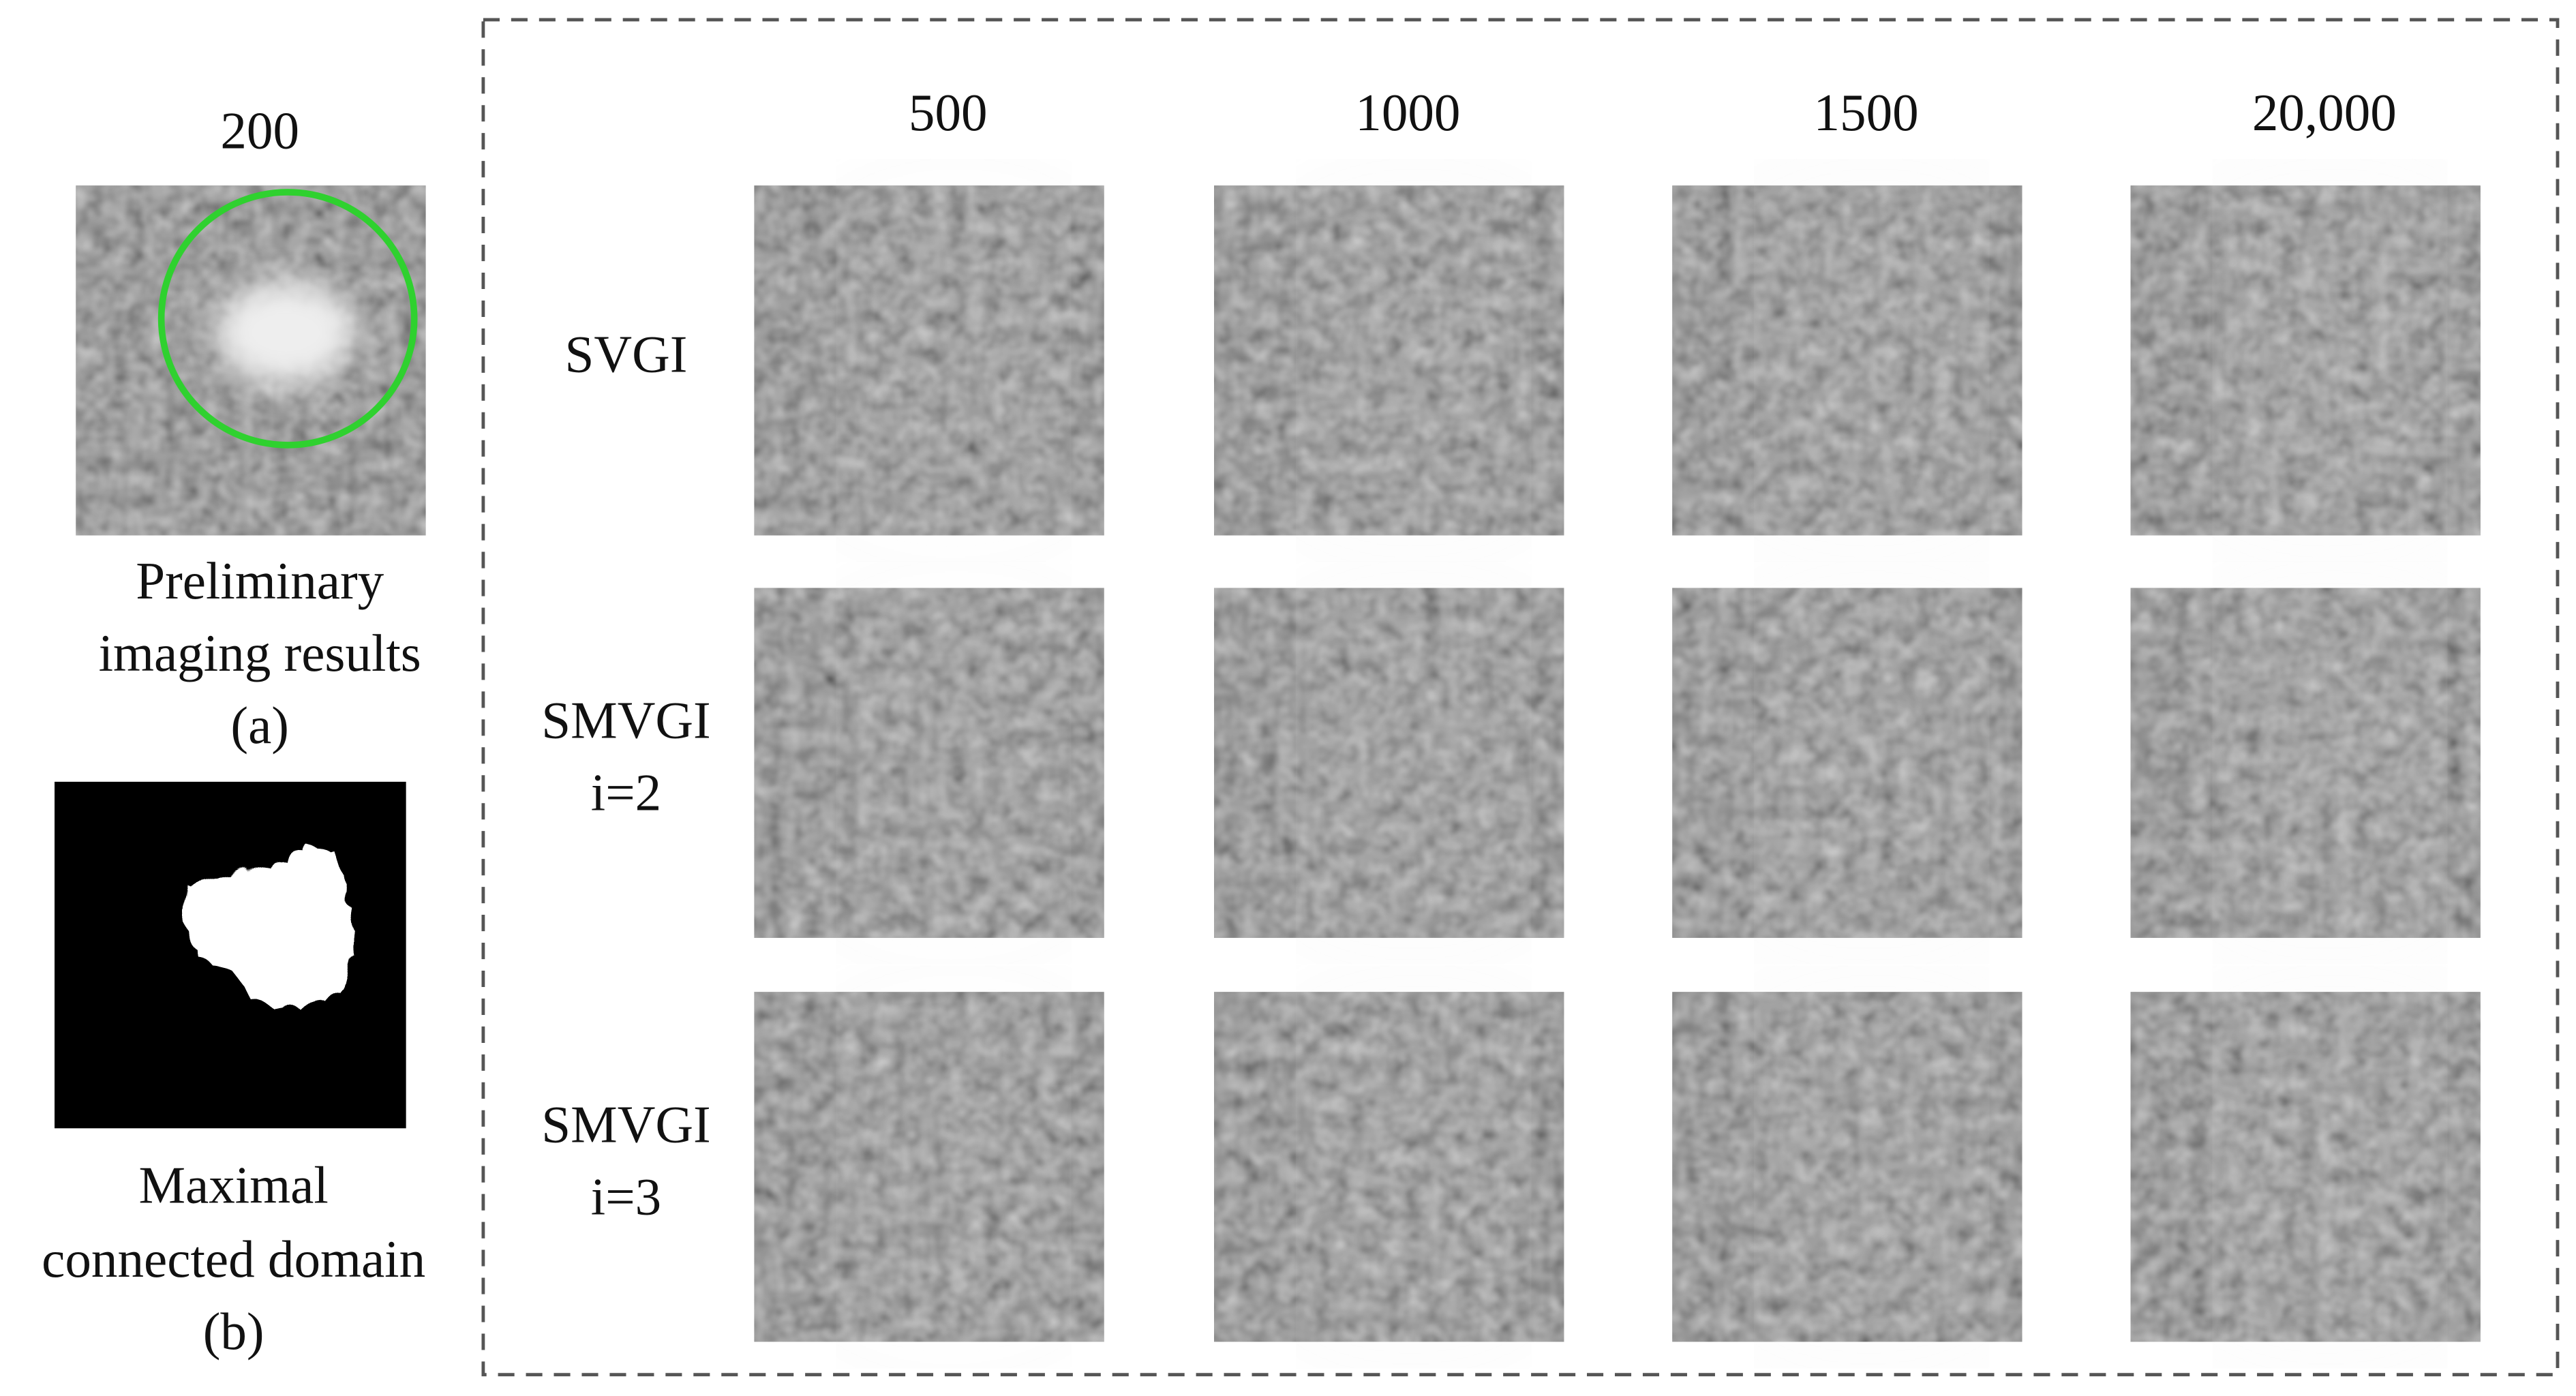  Describe the element at coordinates (1407, 112) in the screenshot. I see `column-header: 1000` at that location.